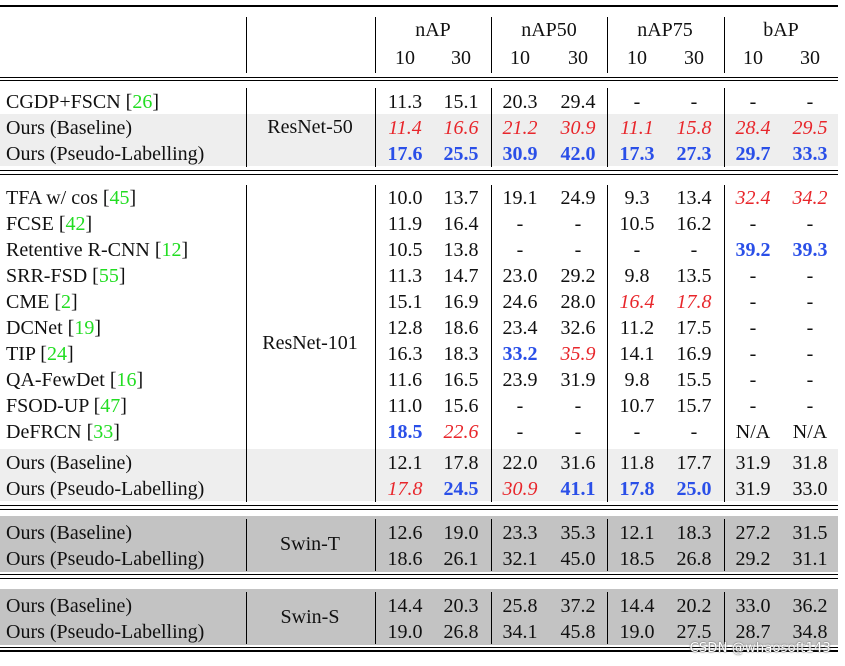  What do you see at coordinates (578, 198) in the screenshot?
I see `value-cell: 24.9` at bounding box center [578, 198].